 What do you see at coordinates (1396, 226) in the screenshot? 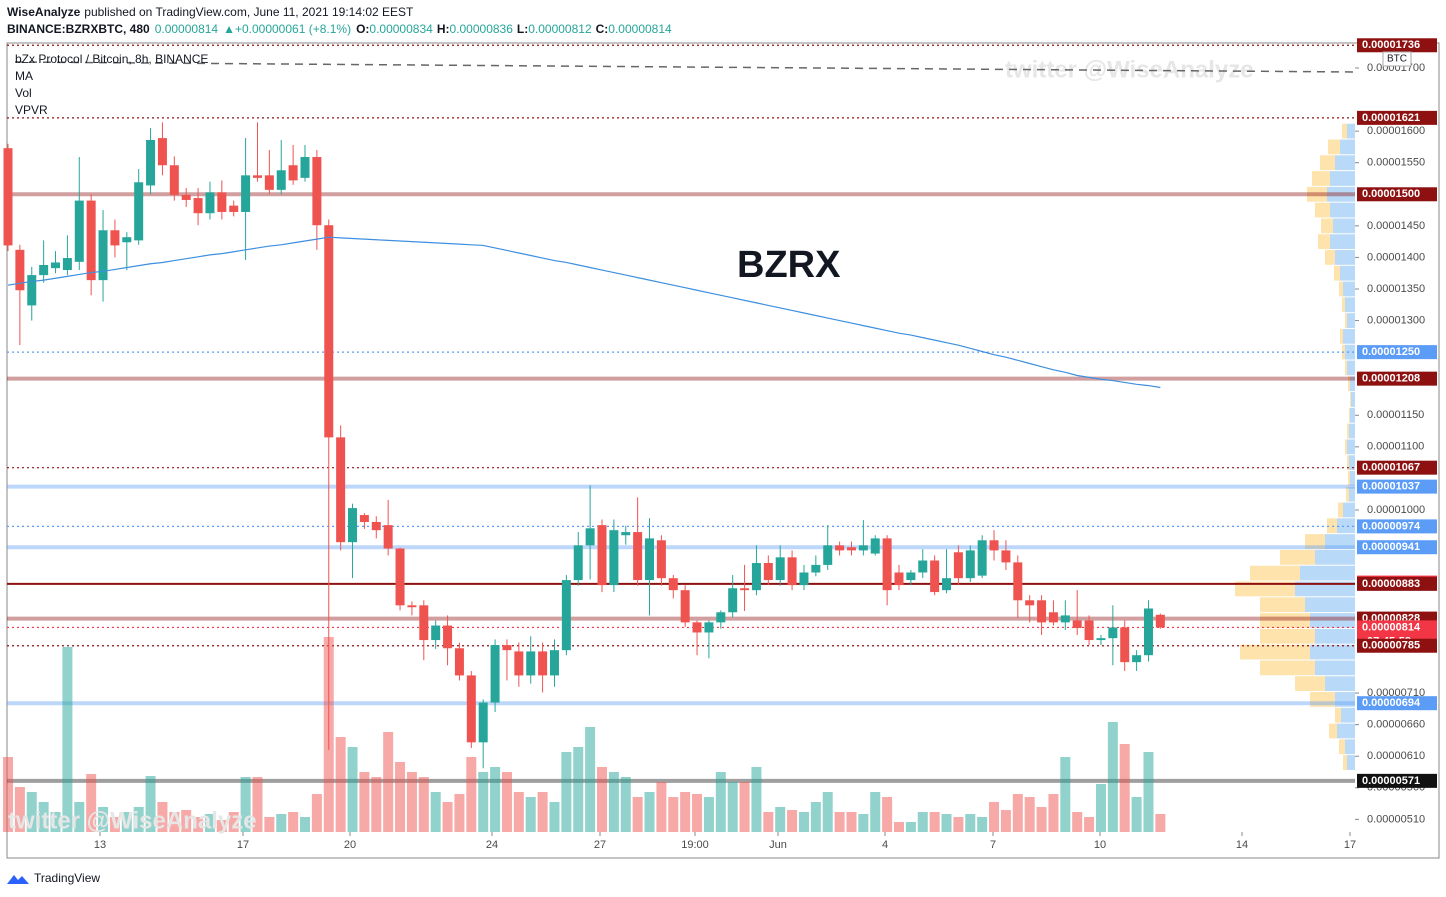
I see `y-tick-label: 0.00001450` at bounding box center [1396, 226].